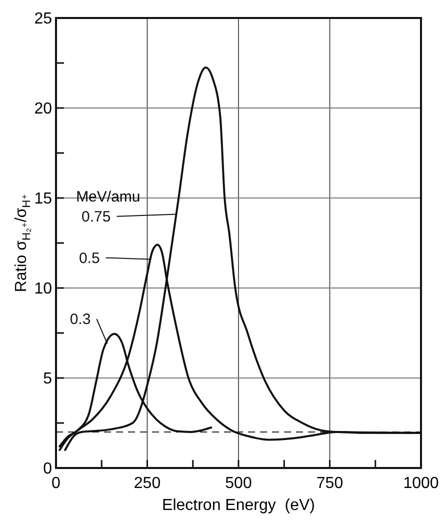 The image size is (445, 523). Describe the element at coordinates (43, 109) in the screenshot. I see `y-tick-label: 20` at that location.